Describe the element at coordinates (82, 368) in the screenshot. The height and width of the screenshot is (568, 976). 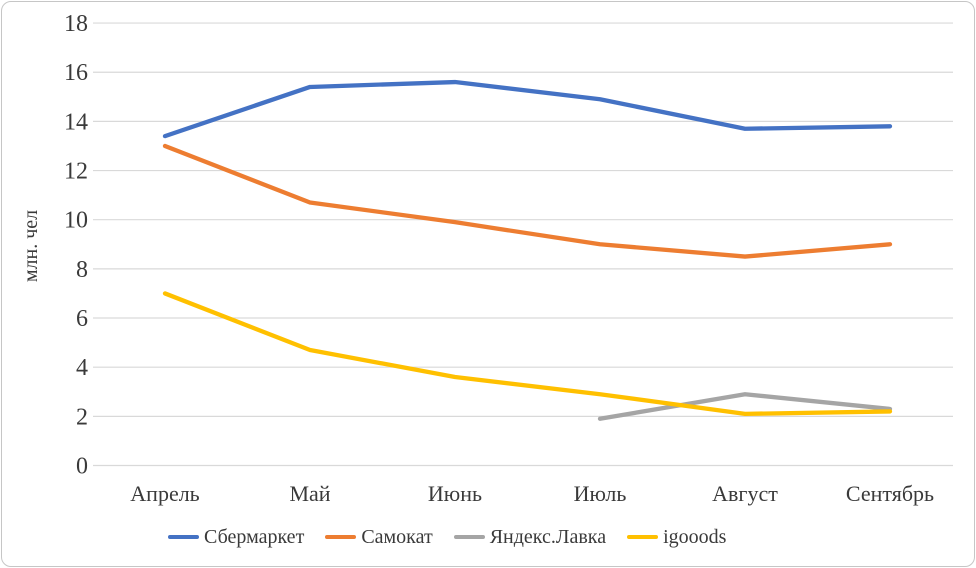
I see `y-tick-label-4: 4` at that location.